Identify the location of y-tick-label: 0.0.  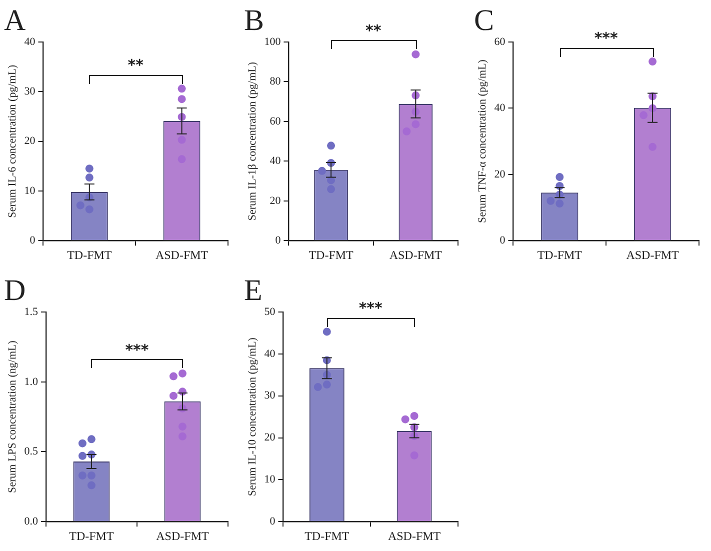
(31, 521).